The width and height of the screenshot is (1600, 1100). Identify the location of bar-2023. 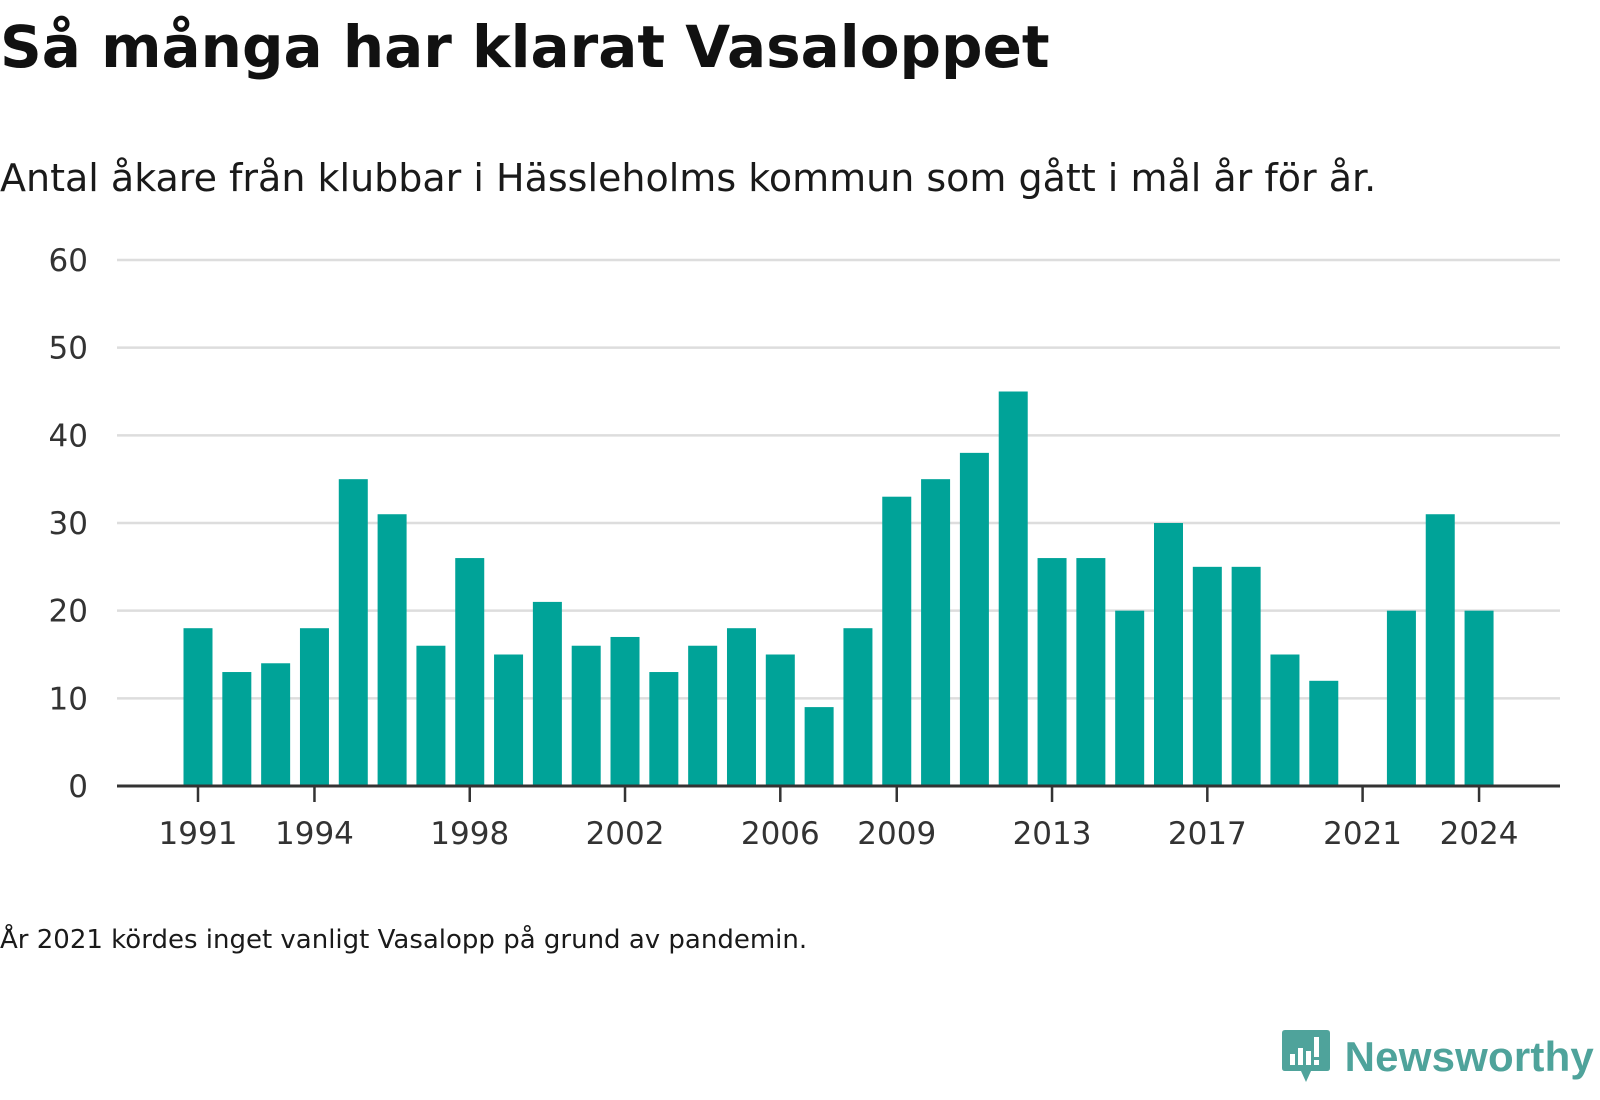
(1440, 650).